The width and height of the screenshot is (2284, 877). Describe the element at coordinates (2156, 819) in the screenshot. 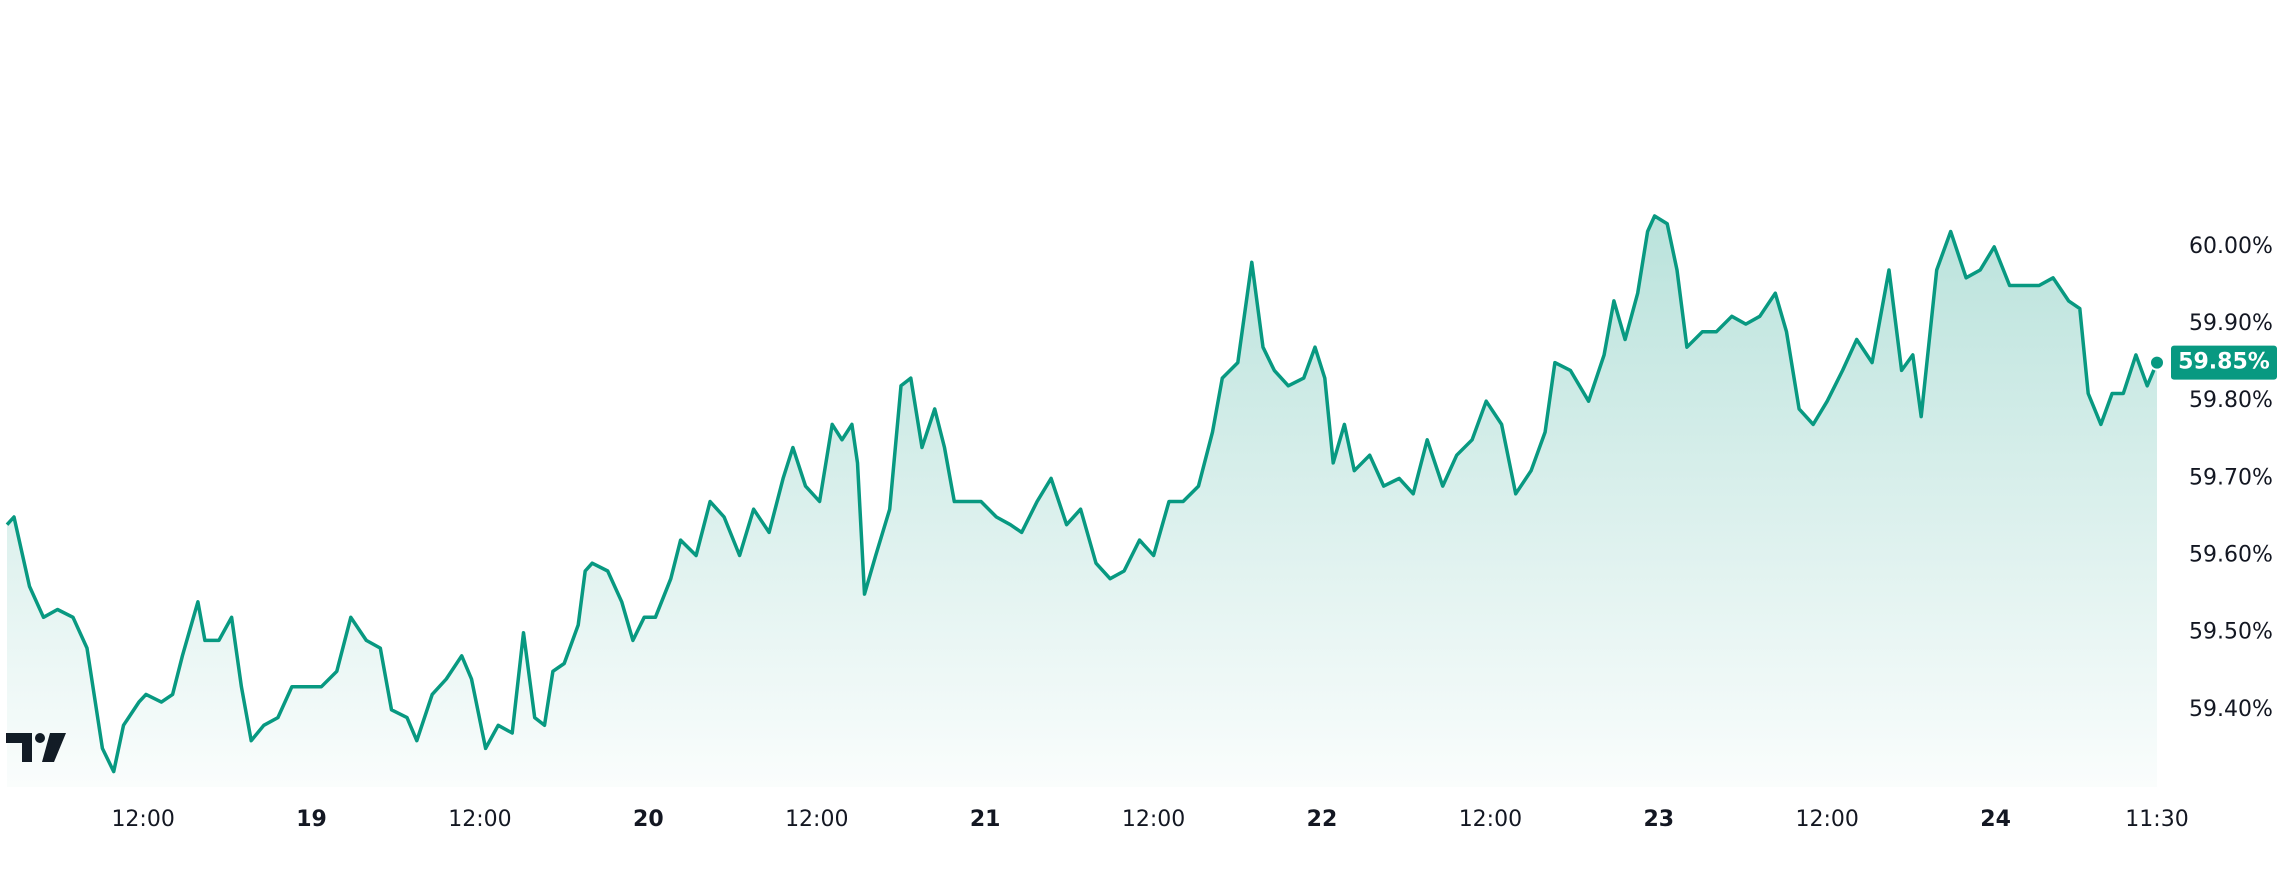

I see `x-tick-label: 11:30` at that location.